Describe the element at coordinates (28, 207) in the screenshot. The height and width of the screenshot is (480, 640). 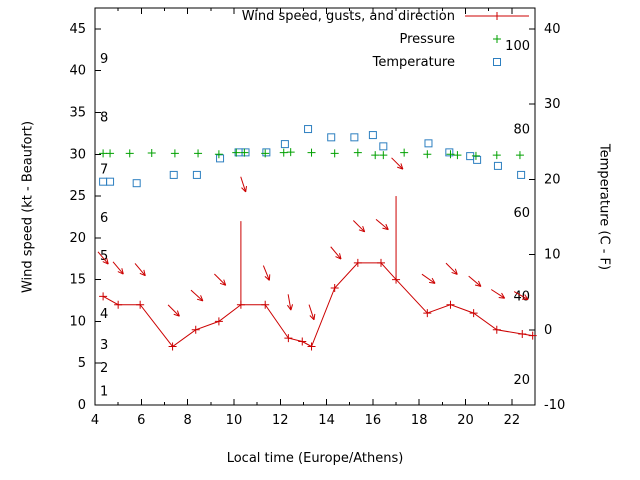
I see `y-axis-left-title: Wind speed (kt - Beaufort)` at that location.